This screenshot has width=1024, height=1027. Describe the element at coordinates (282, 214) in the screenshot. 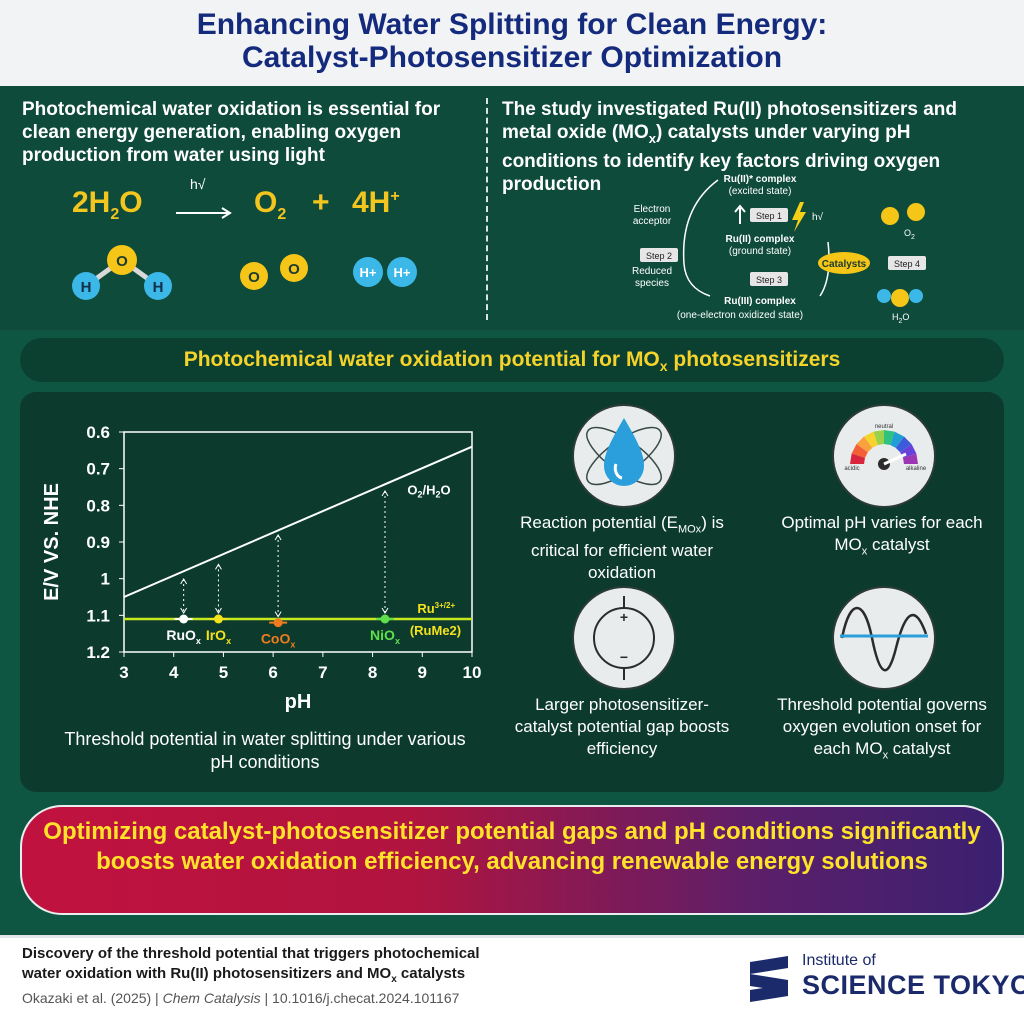

I see `product1-sub: 2` at that location.